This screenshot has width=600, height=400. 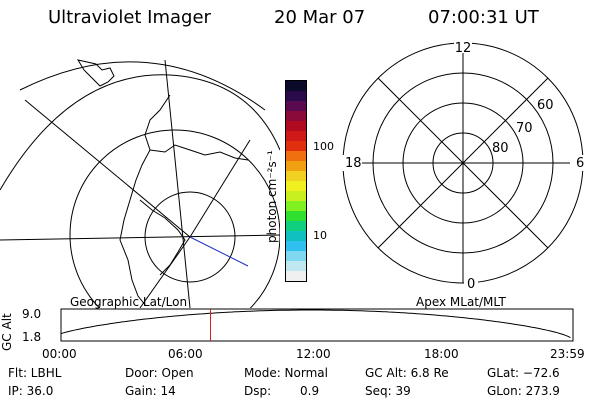 What do you see at coordinates (523, 391) in the screenshot?
I see `glon-info: GLon: 273.9` at bounding box center [523, 391].